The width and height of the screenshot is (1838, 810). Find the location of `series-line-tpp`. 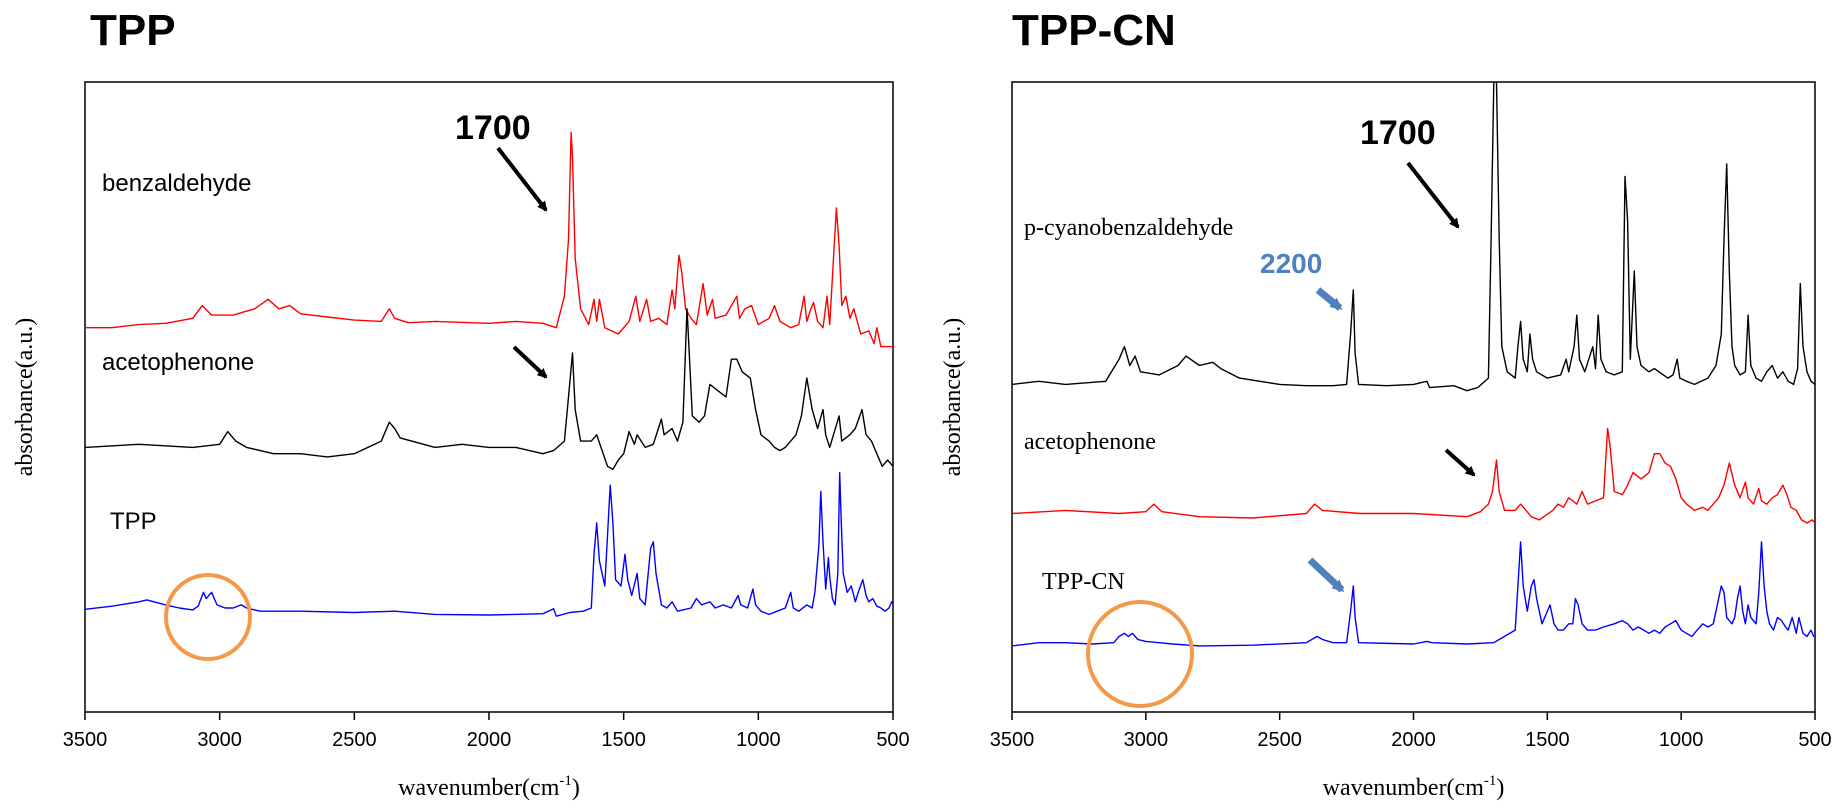

series-line-tpp is located at coordinates (489, 544).